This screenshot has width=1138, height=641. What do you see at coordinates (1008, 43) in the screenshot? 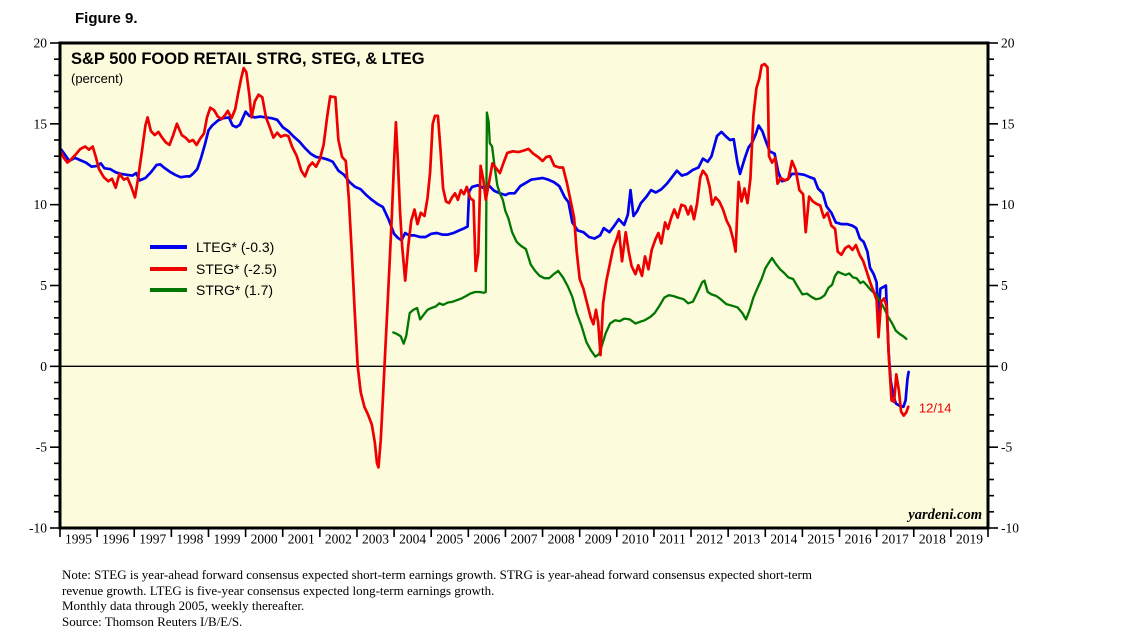
I see `y-tick-label-right: 20` at bounding box center [1008, 43].